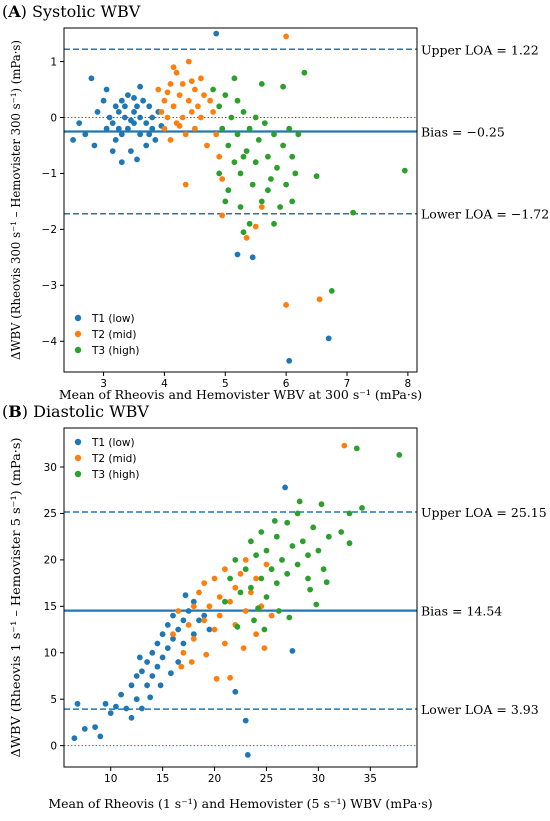 This screenshot has height=821, width=550. Describe the element at coordinates (162, 779) in the screenshot. I see `x-tick-label: 15` at that location.